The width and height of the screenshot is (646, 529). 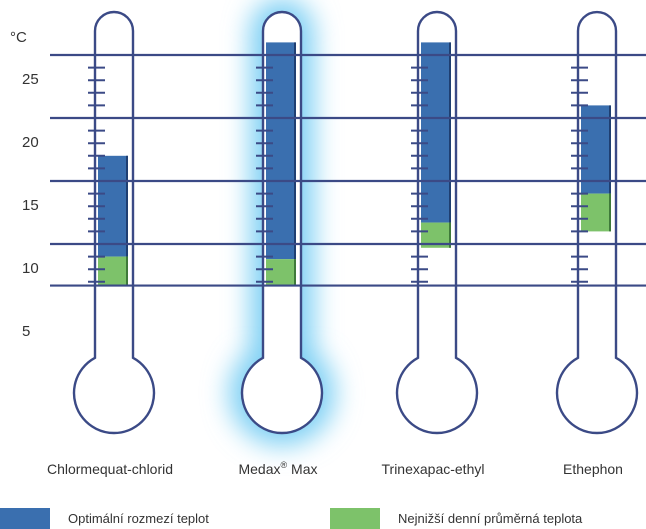 I want to click on category-label-2: Medax® Max, so click(x=277, y=468).